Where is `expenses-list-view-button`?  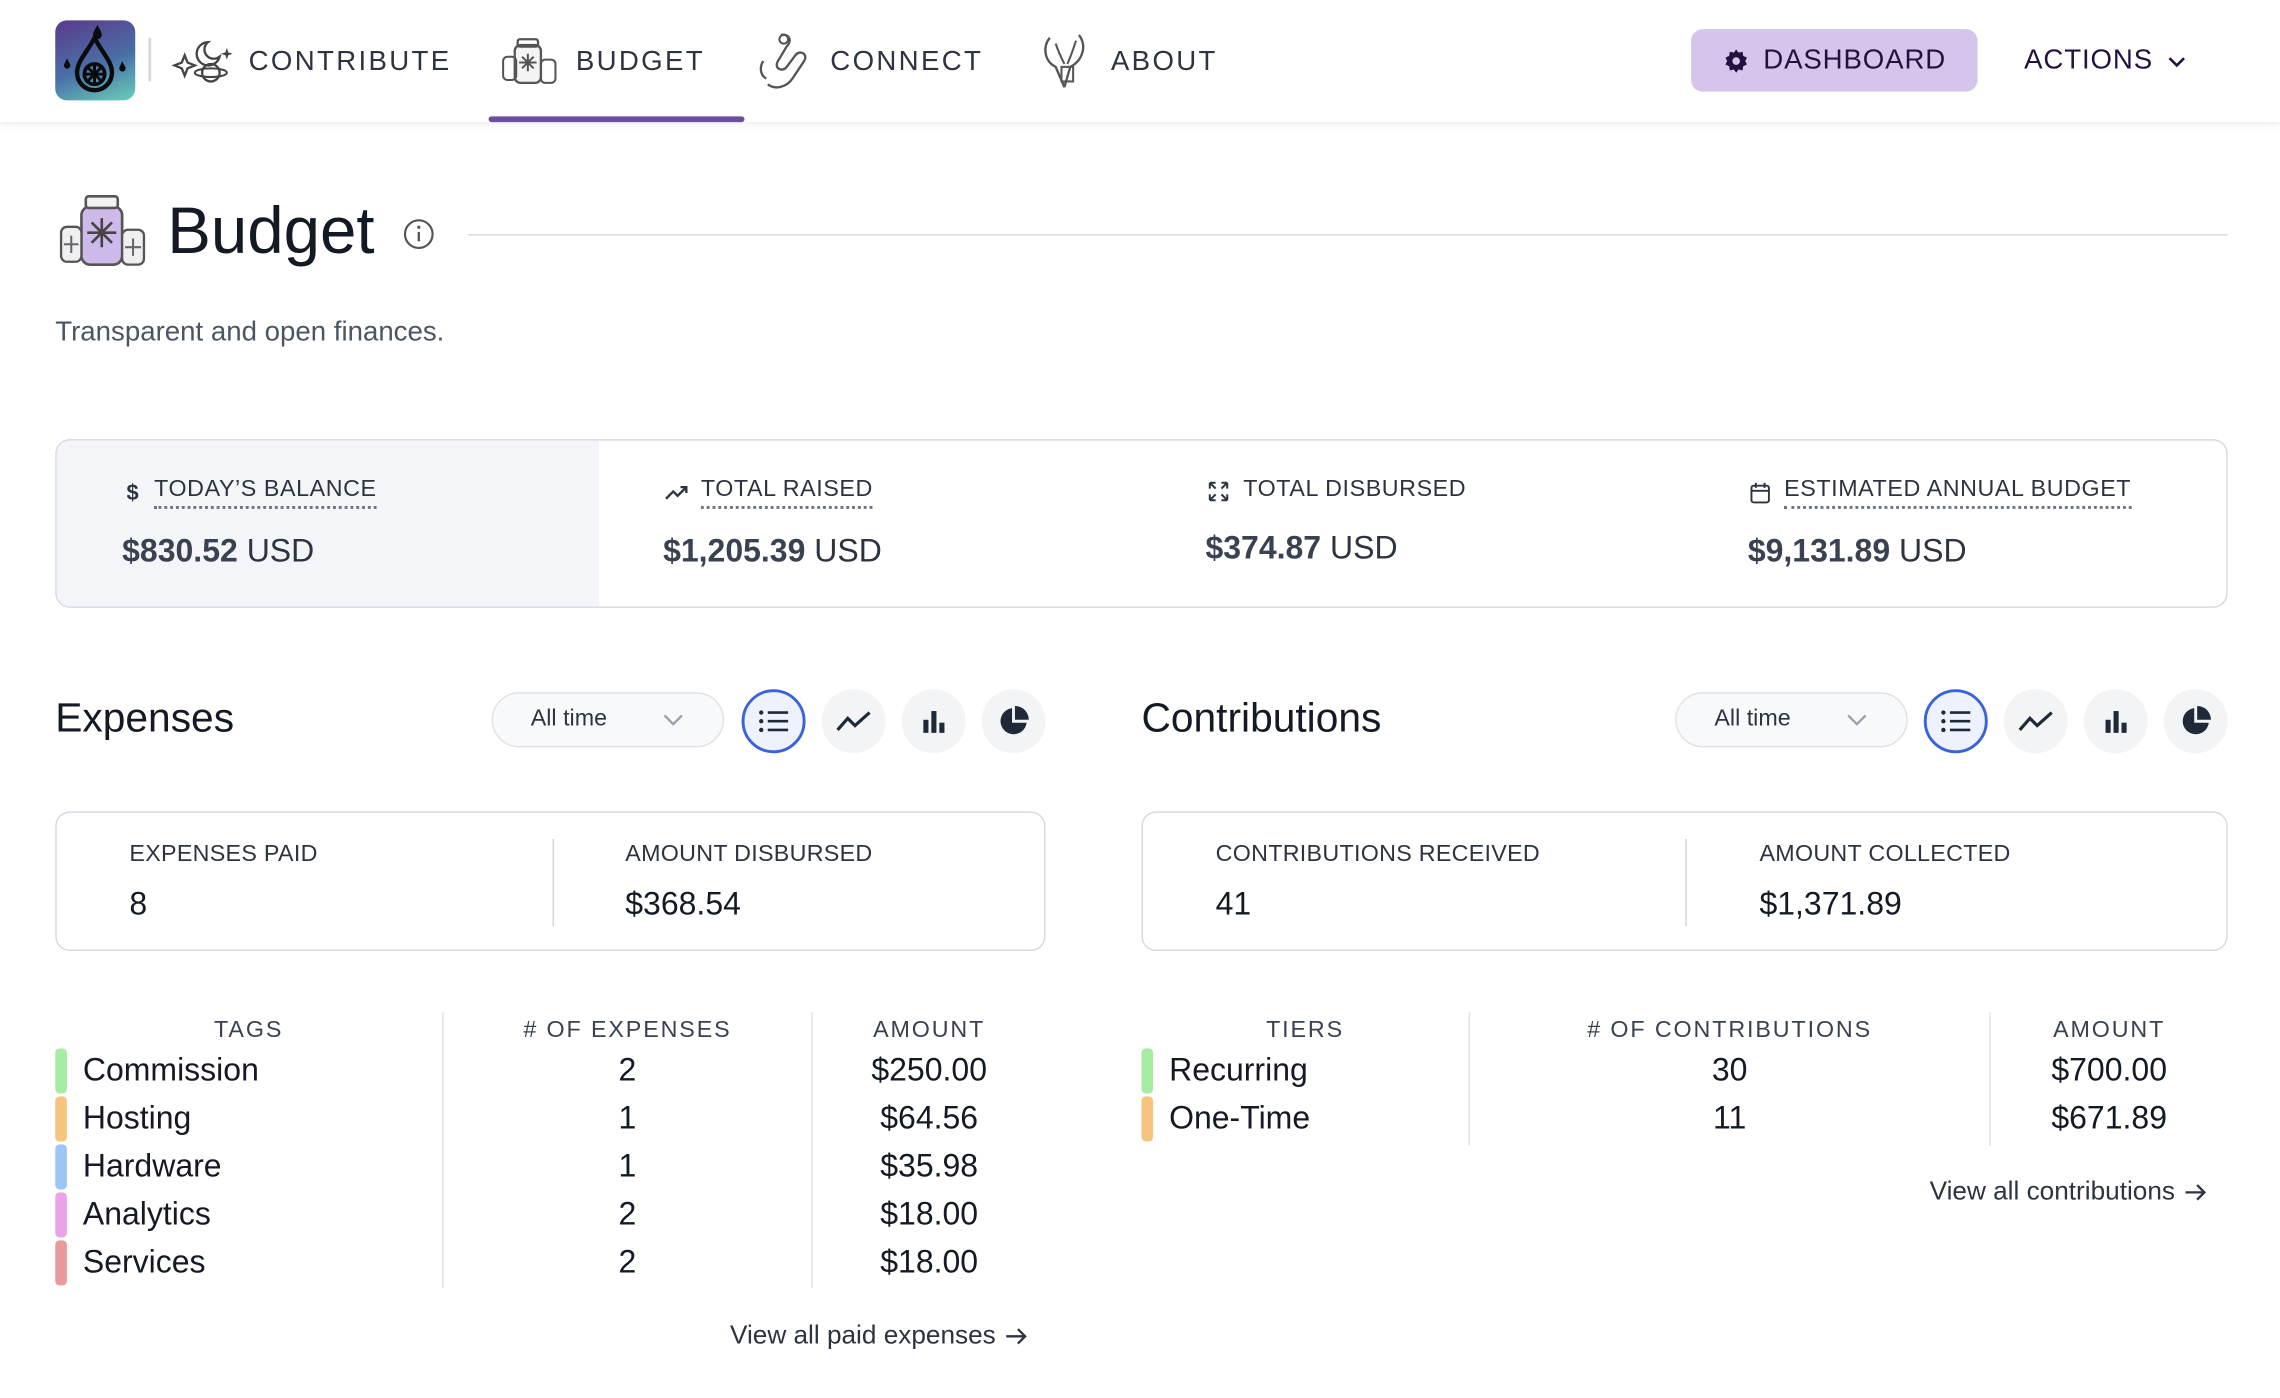 expenses-list-view-button is located at coordinates (773, 721).